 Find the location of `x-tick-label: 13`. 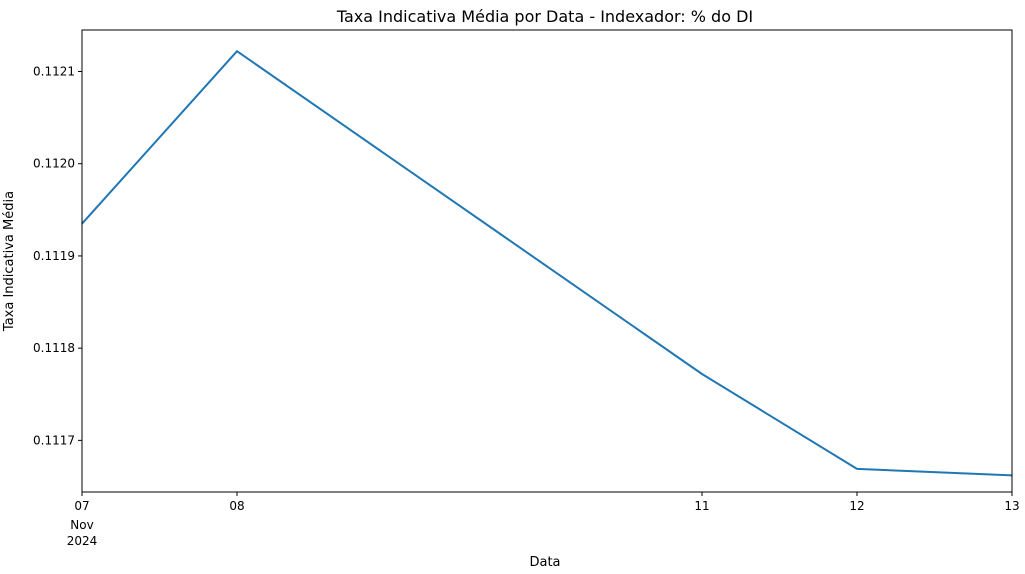

x-tick-label: 13 is located at coordinates (1011, 506).